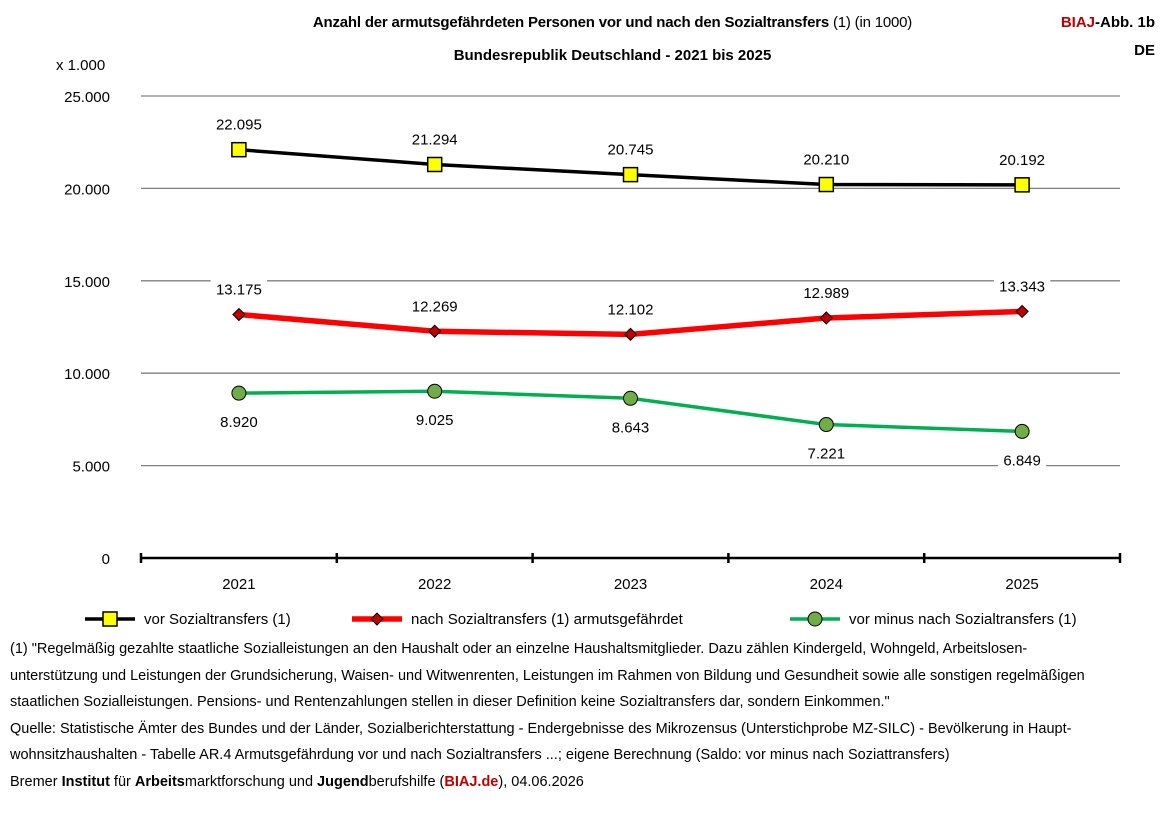  What do you see at coordinates (251, 781) in the screenshot?
I see `credit-text: marktforschung und` at bounding box center [251, 781].